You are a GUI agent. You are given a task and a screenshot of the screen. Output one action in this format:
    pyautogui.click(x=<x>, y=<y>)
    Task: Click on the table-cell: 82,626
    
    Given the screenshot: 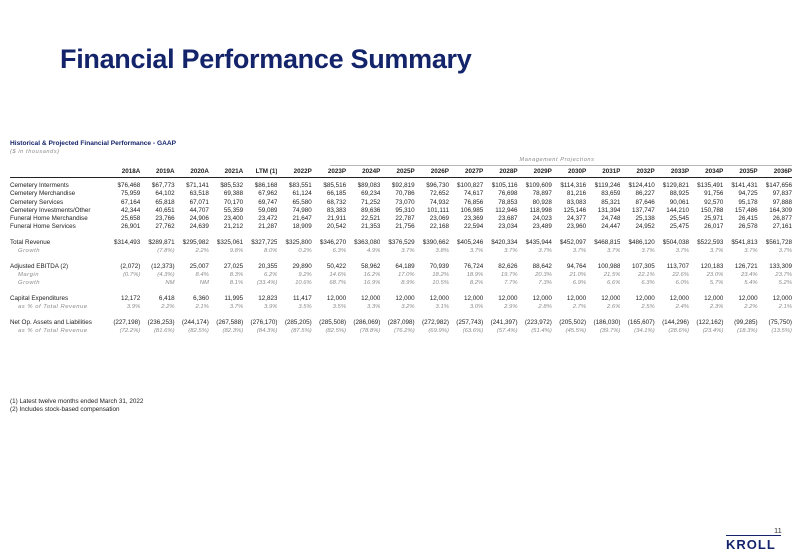 What is the action you would take?
    pyautogui.click(x=508, y=266)
    